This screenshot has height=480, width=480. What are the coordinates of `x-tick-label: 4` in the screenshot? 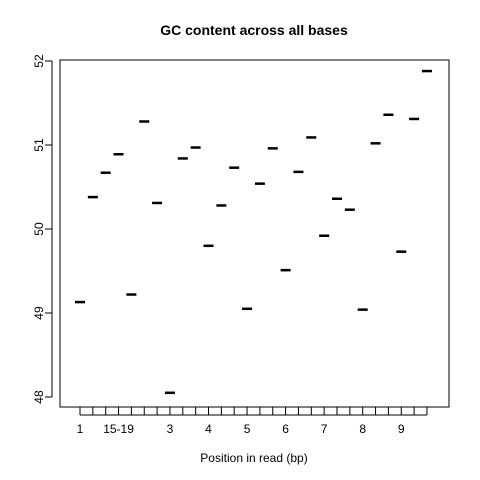 It's located at (208, 429).